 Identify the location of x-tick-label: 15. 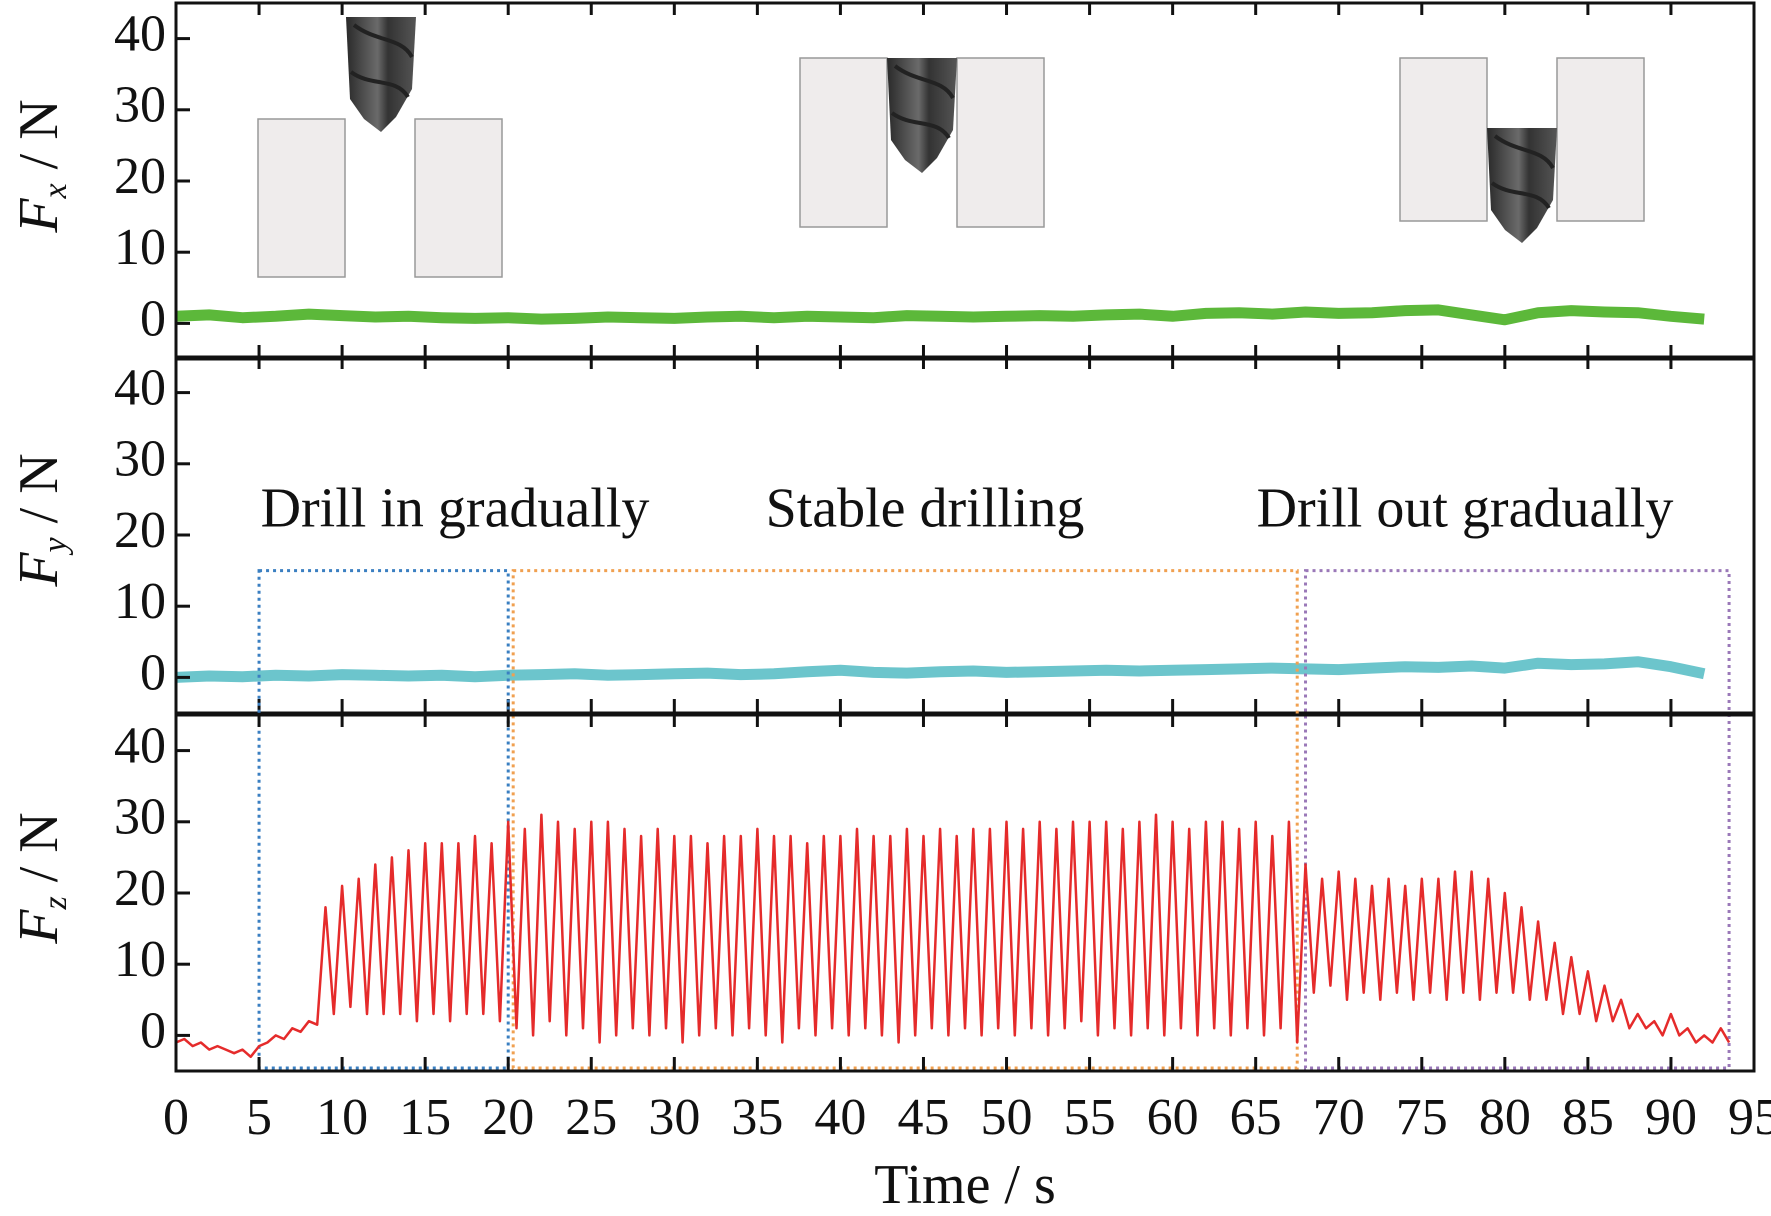
(425, 1117).